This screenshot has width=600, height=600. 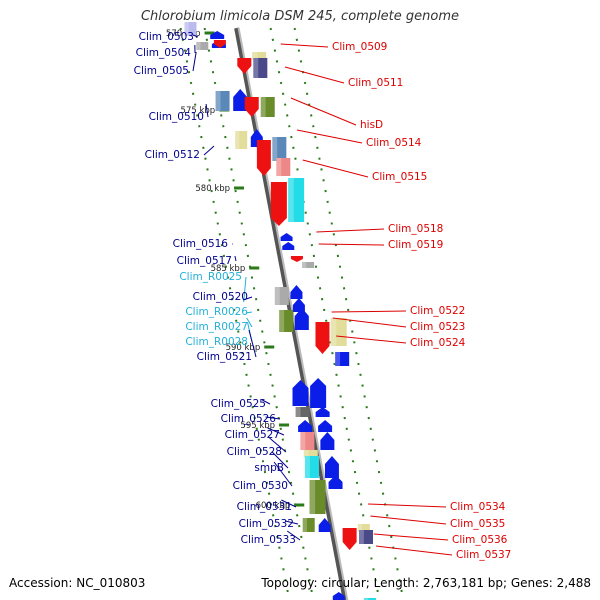 What do you see at coordinates (172, 155) in the screenshot?
I see `gene-label-text: Clim_0512` at bounding box center [172, 155].